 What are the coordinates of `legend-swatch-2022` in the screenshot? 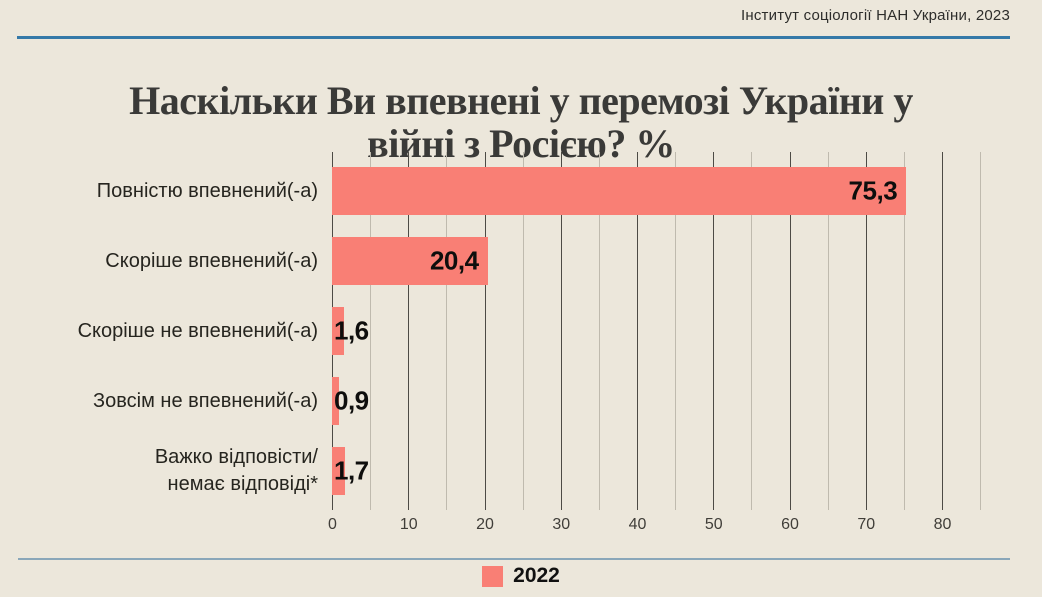 It's located at (493, 576).